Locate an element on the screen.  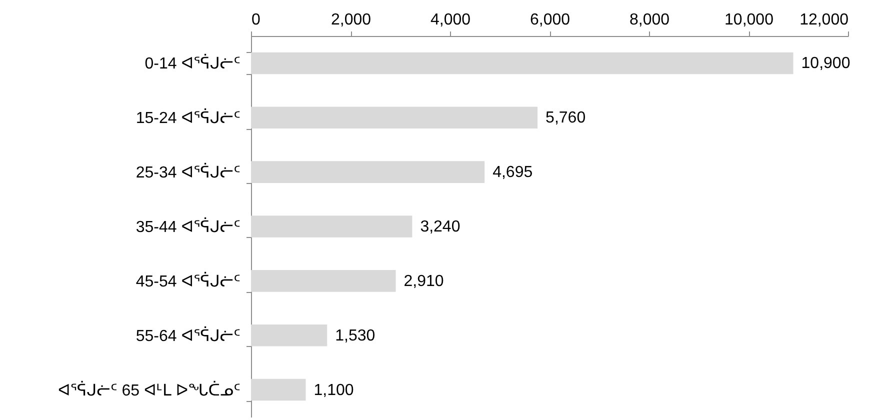
y-tick-label: ᐊᕐᕌᒍᓖᑦ 65 ᐊᒻᒪ ᐅᖓᑖᓄᑦ is located at coordinates (149, 390).